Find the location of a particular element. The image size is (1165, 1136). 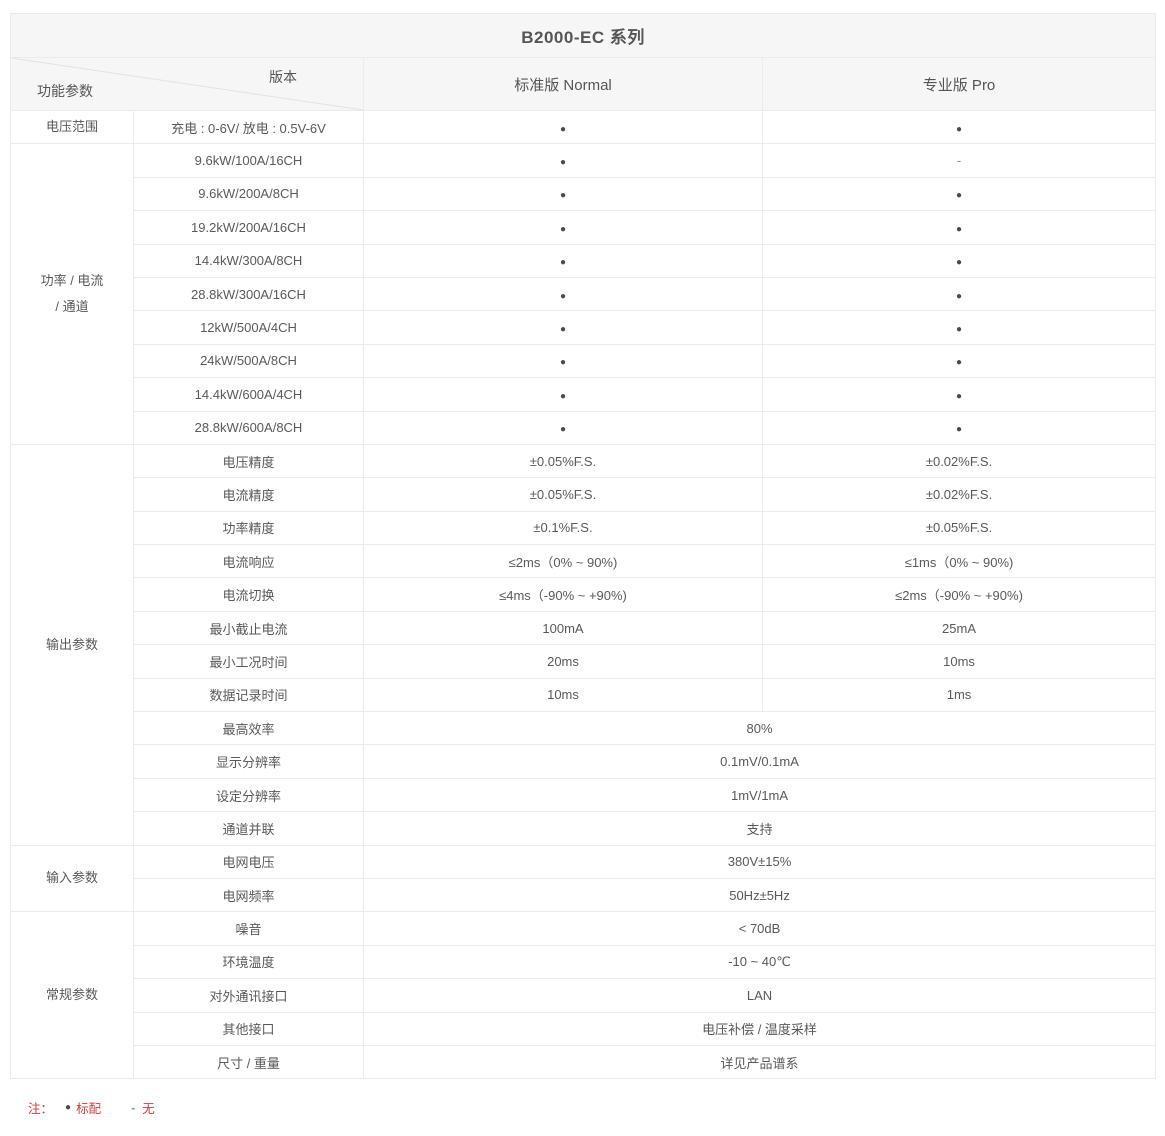

footnote: 注： ● 标配 - 无 is located at coordinates (591, 1107).